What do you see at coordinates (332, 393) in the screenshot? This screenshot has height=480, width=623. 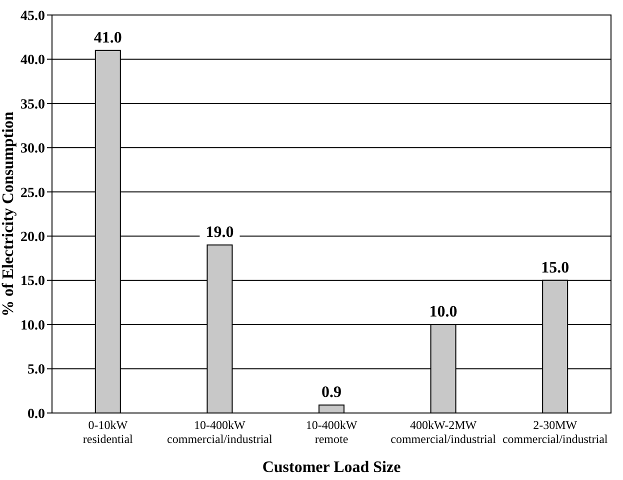 I see `data-label: 0.9` at bounding box center [332, 393].